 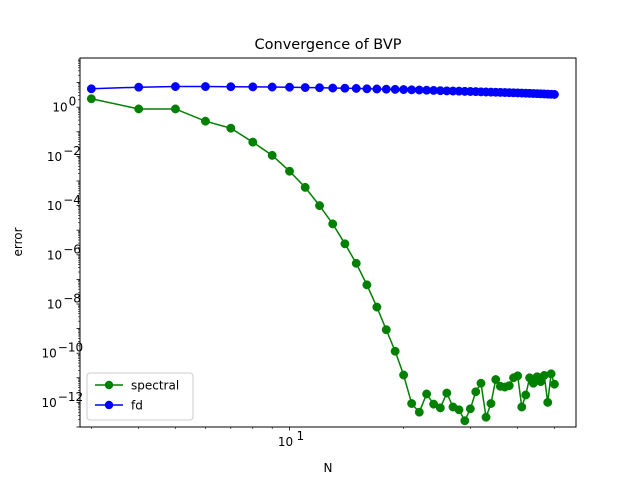 I want to click on legend-marker-fd, so click(x=109, y=405).